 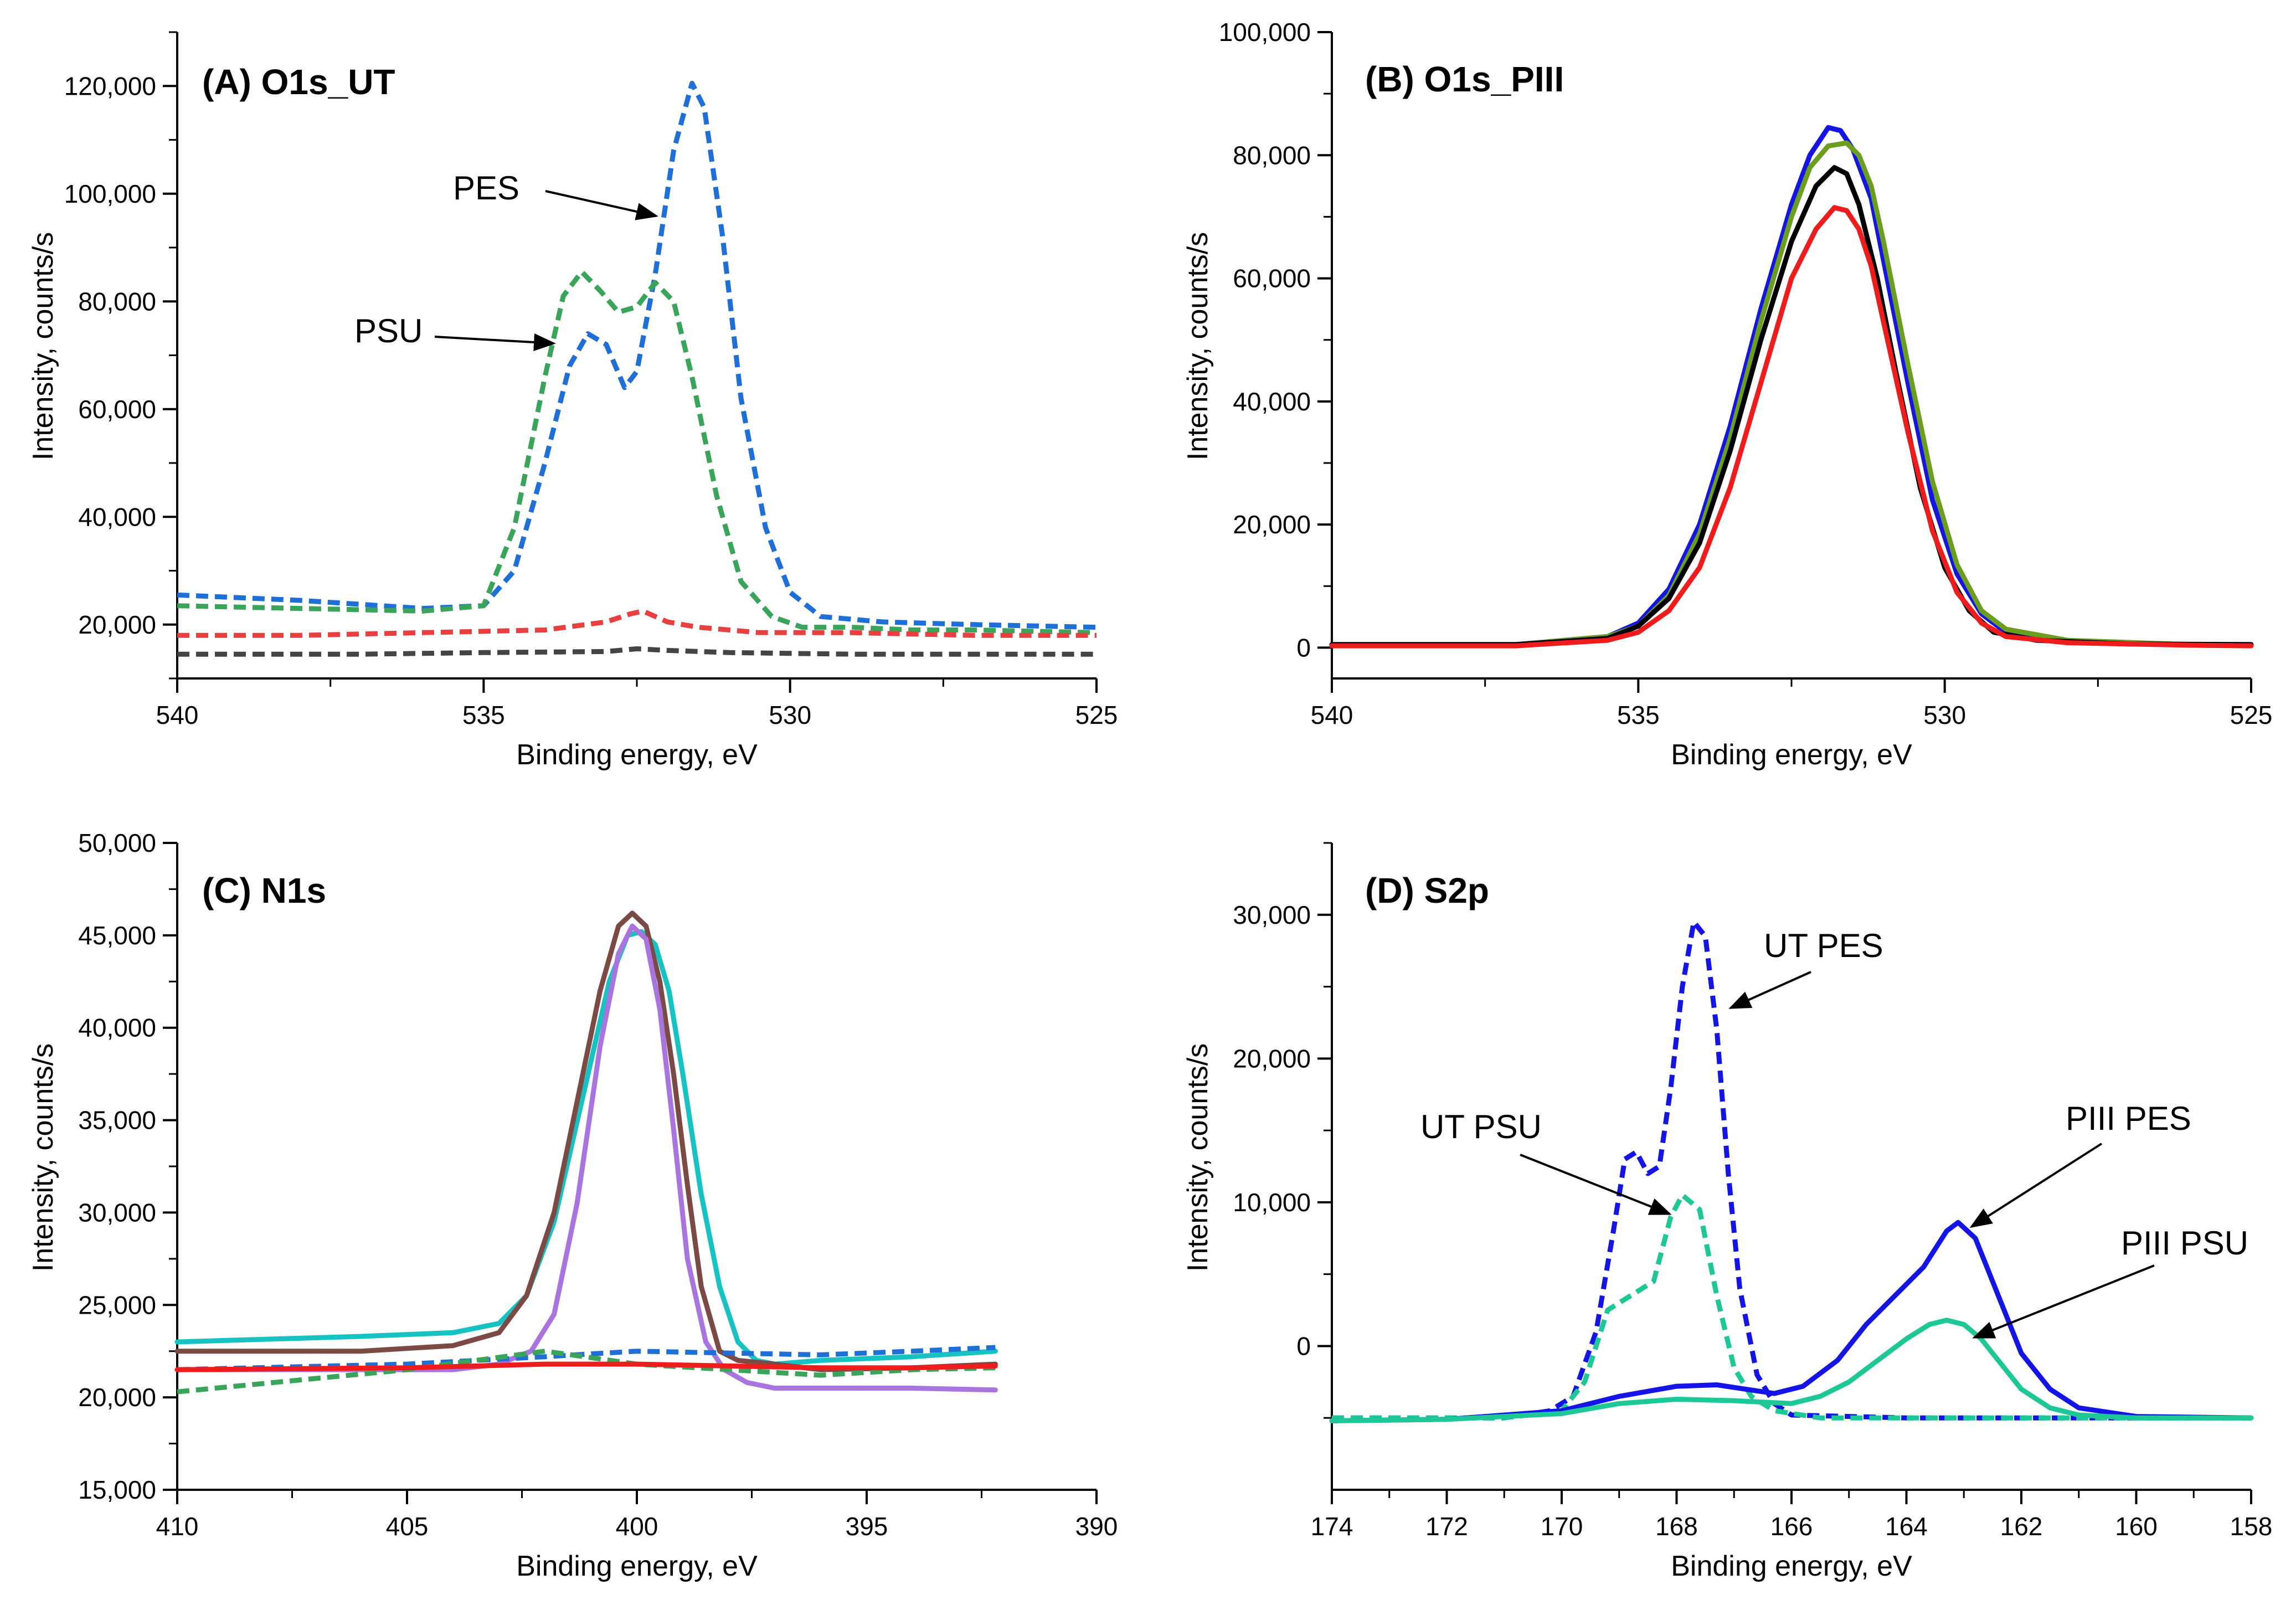 I want to click on panel-d-x-tick-label: 172, so click(x=1446, y=1526).